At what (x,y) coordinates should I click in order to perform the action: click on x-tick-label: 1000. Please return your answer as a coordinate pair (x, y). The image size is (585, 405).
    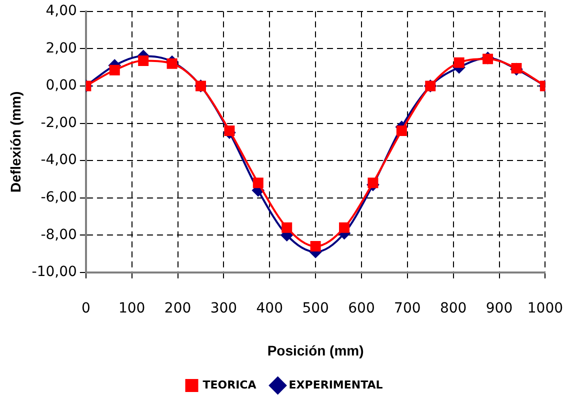
    Looking at the image, I should click on (545, 308).